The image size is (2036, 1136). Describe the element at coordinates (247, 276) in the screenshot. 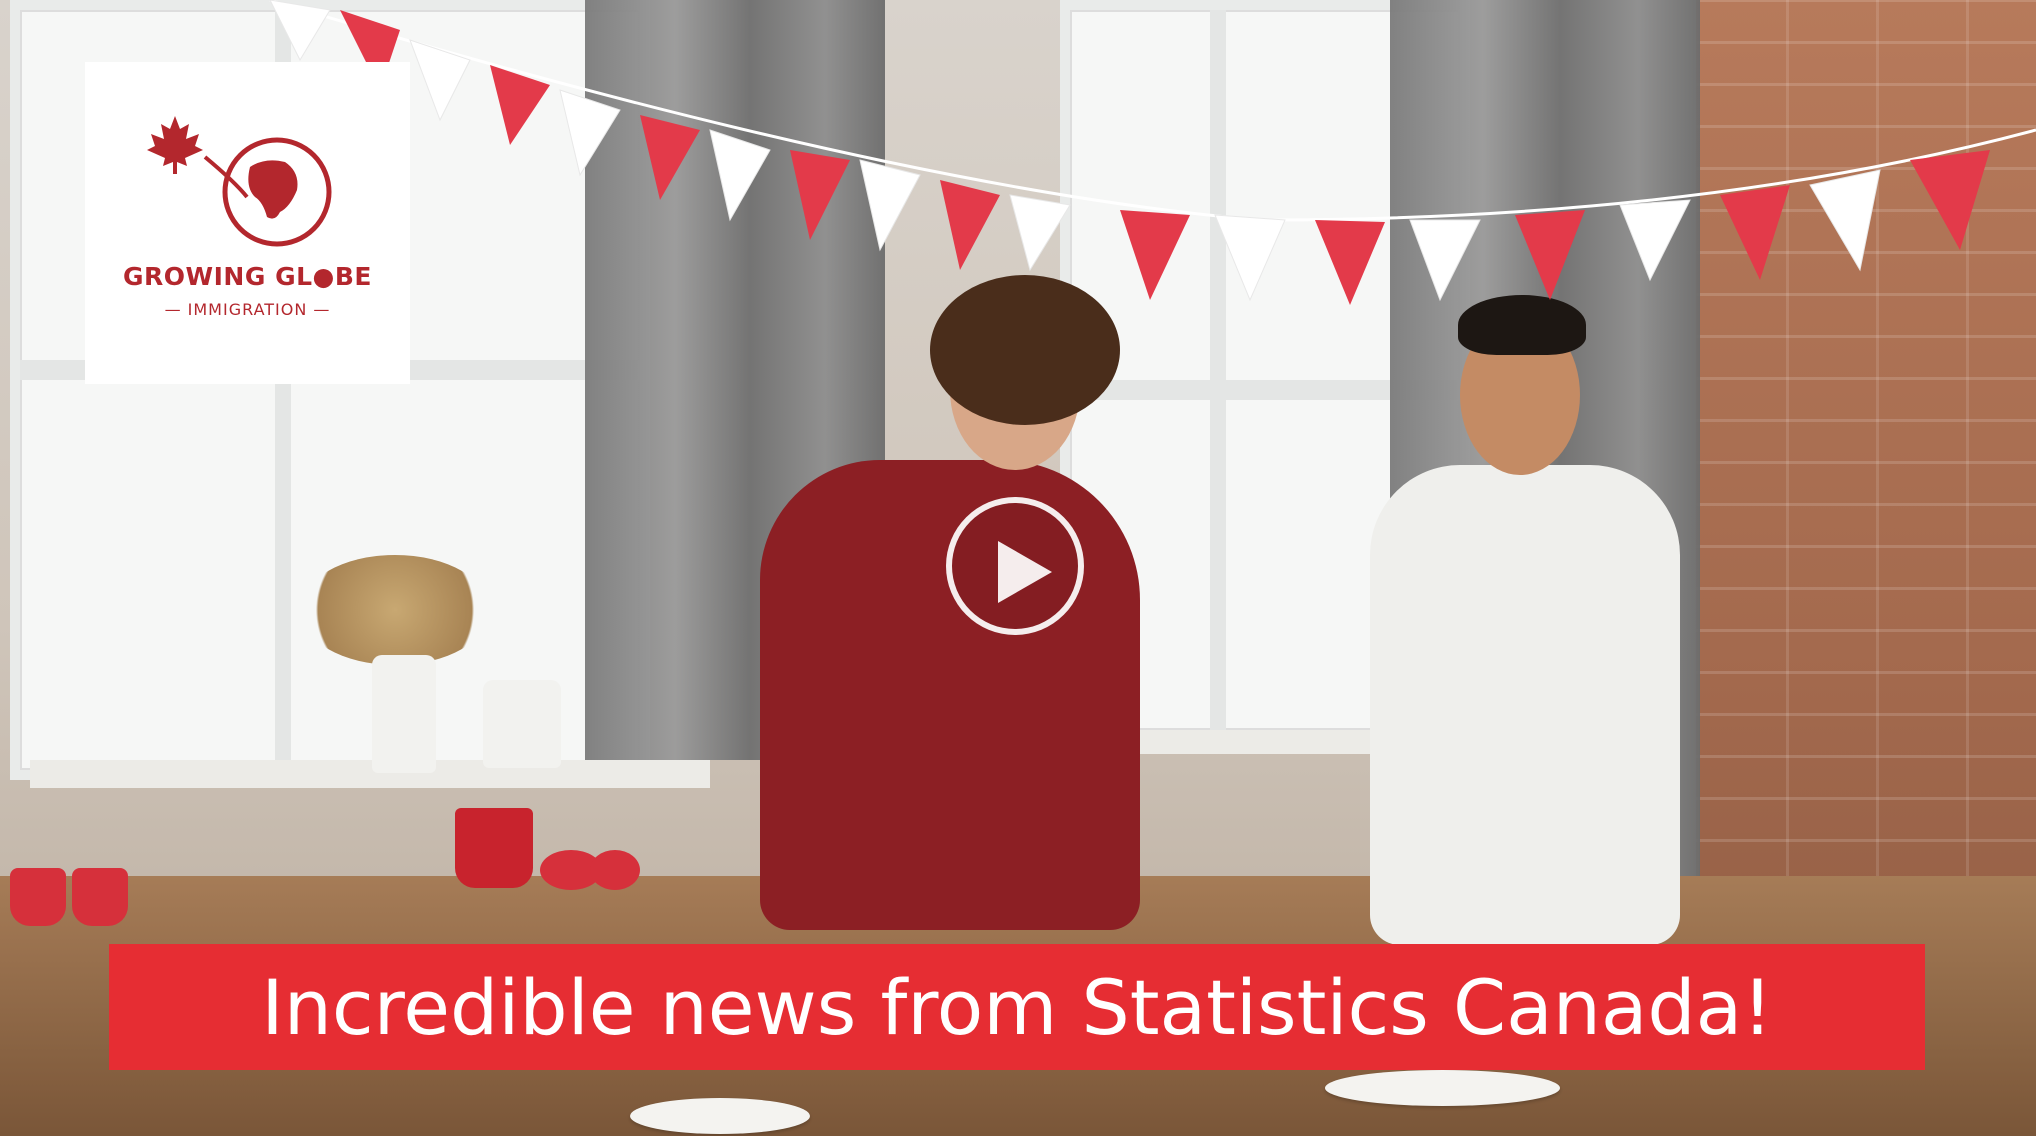

I see `logo-title: GROWING GL●BE` at that location.